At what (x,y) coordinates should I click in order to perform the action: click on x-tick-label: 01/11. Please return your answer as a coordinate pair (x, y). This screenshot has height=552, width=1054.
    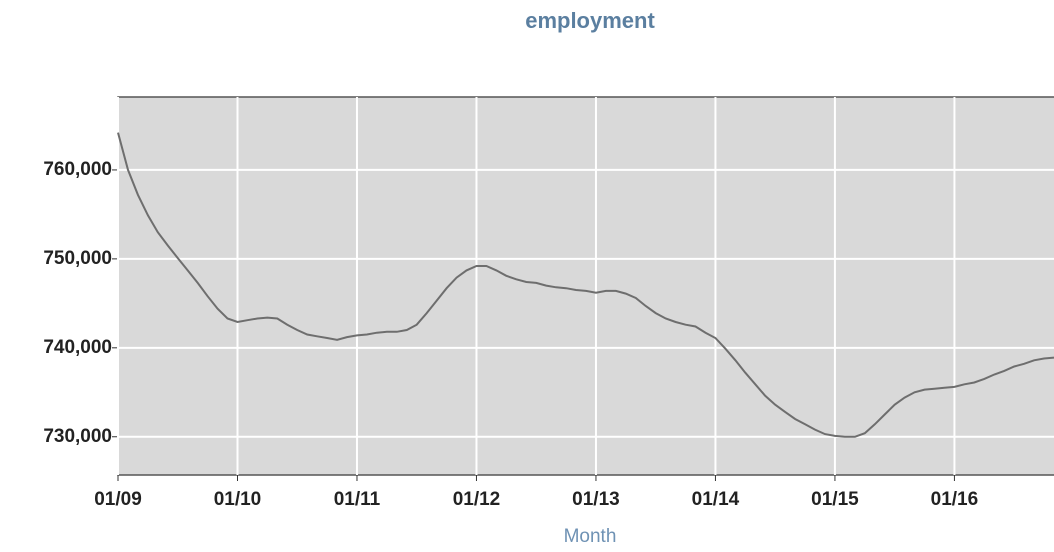
    Looking at the image, I should click on (357, 499).